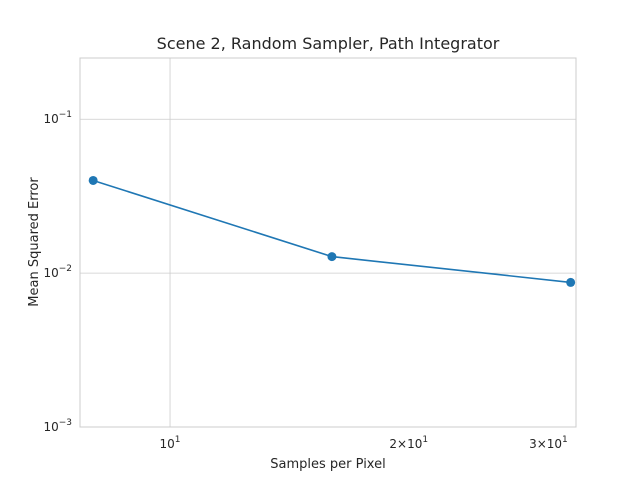  What do you see at coordinates (57, 118) in the screenshot?
I see `y-tick-label: 10⁻¹` at bounding box center [57, 118].